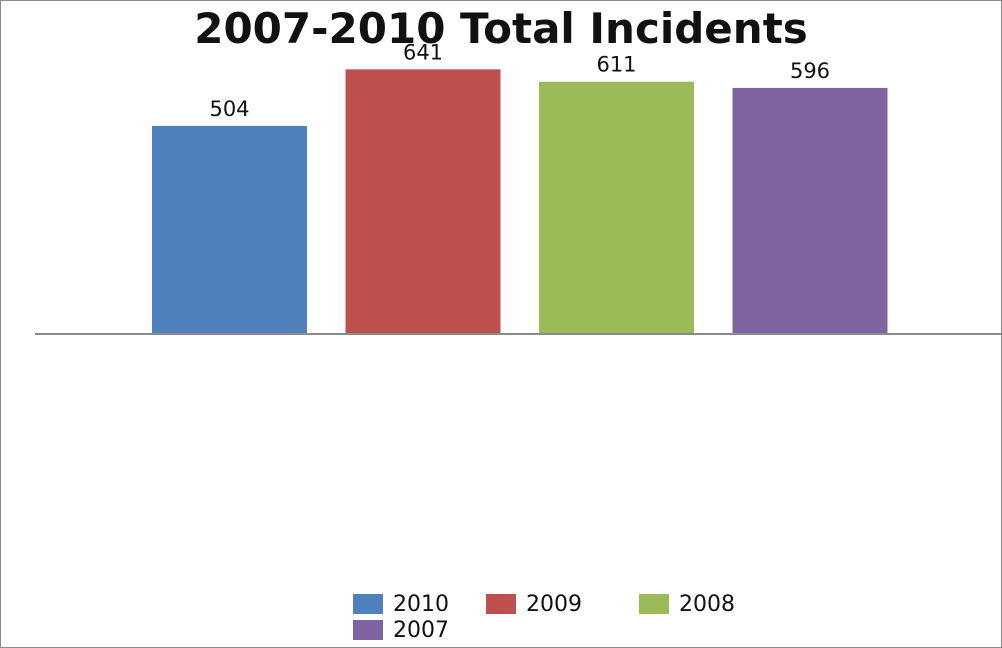 The height and width of the screenshot is (648, 1002). I want to click on bar-2008, so click(616, 207).